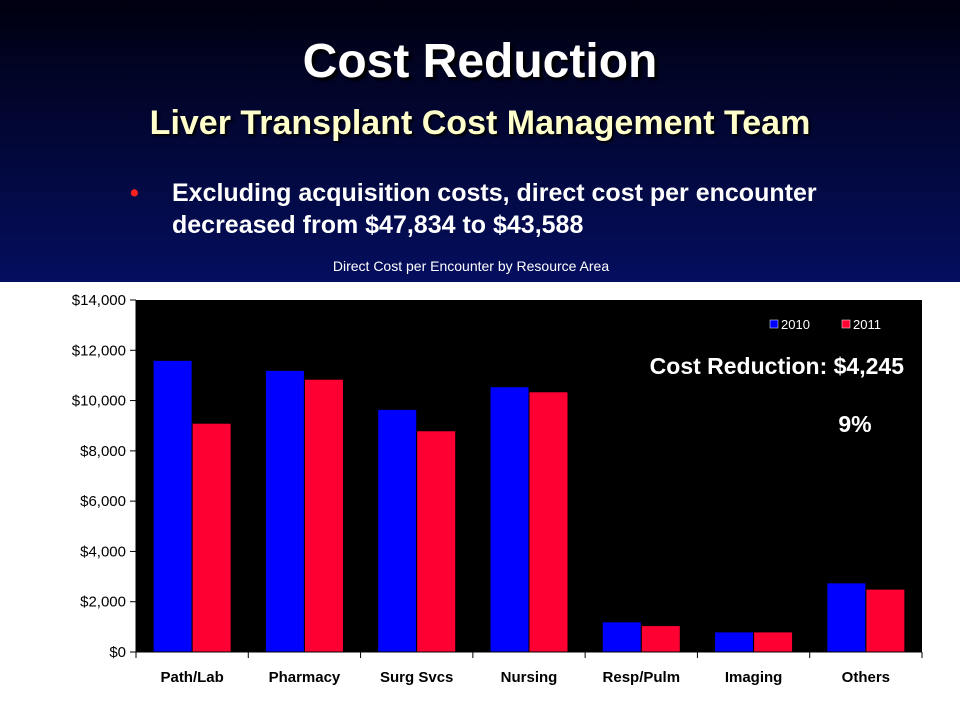 Image resolution: width=960 pixels, height=720 pixels. What do you see at coordinates (529, 677) in the screenshot?
I see `x-tick-label: Nursing` at bounding box center [529, 677].